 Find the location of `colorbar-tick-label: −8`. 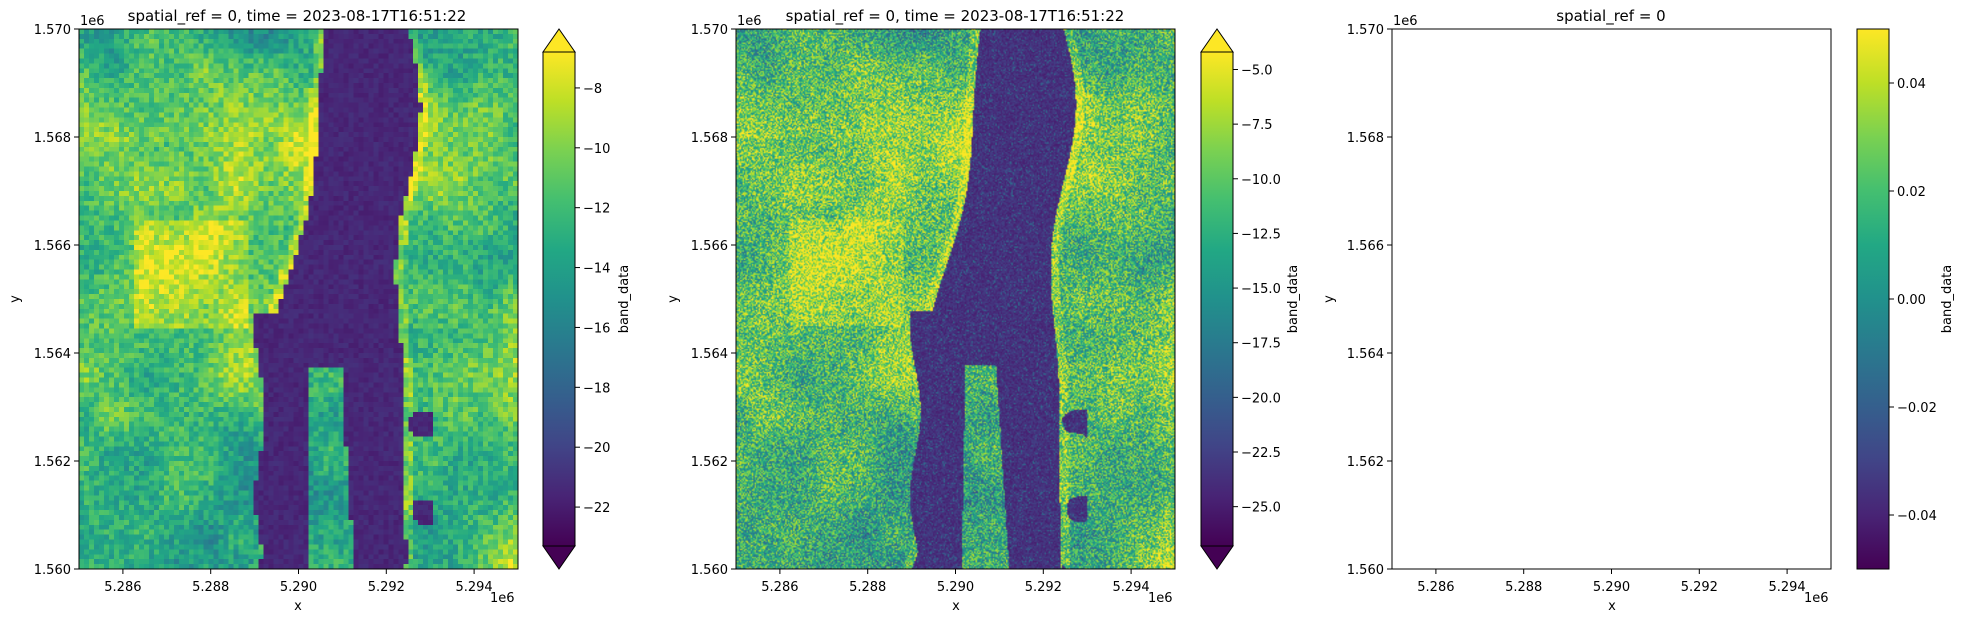

colorbar-tick-label: −8 is located at coordinates (592, 89).